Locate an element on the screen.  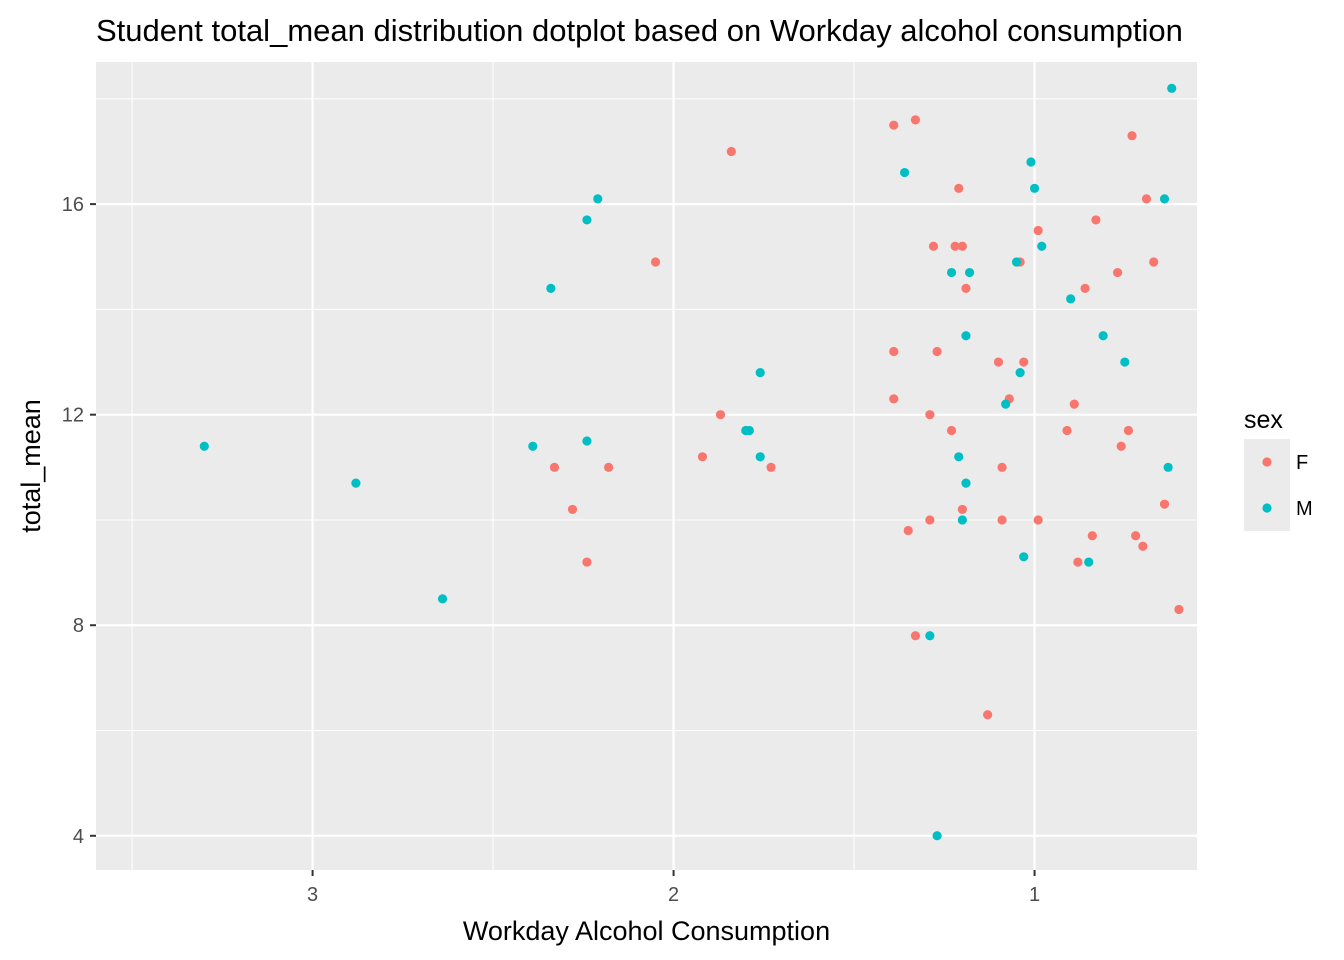
y-tick-label: 12 is located at coordinates (73, 416).